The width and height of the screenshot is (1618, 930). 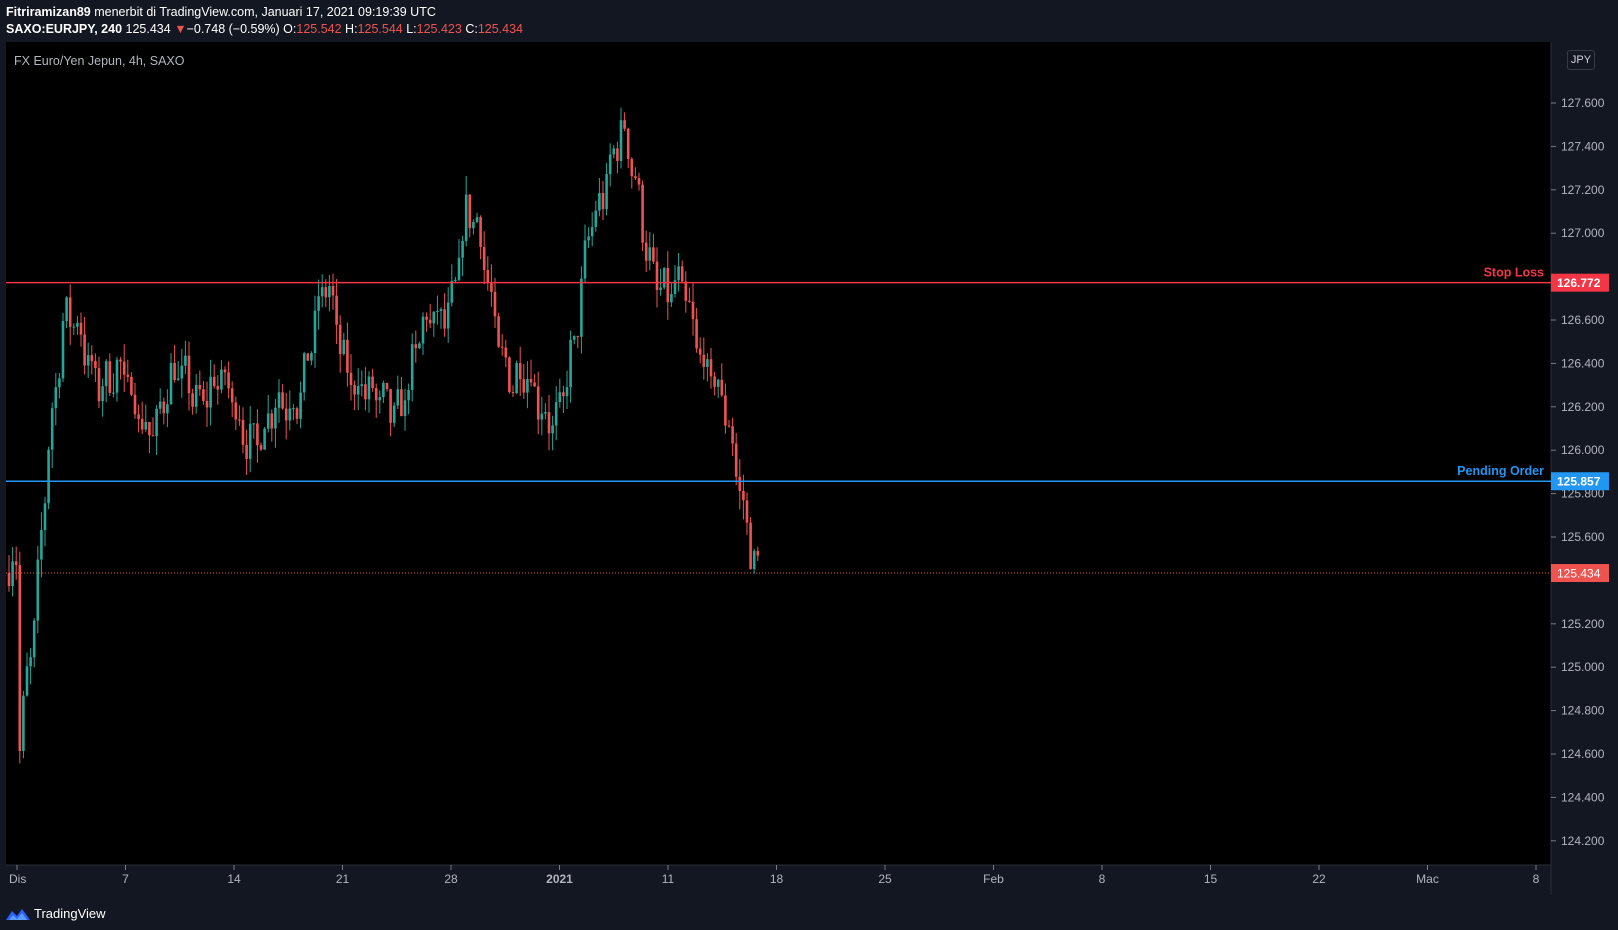 I want to click on price-tick-label: 127.600, so click(x=1583, y=103).